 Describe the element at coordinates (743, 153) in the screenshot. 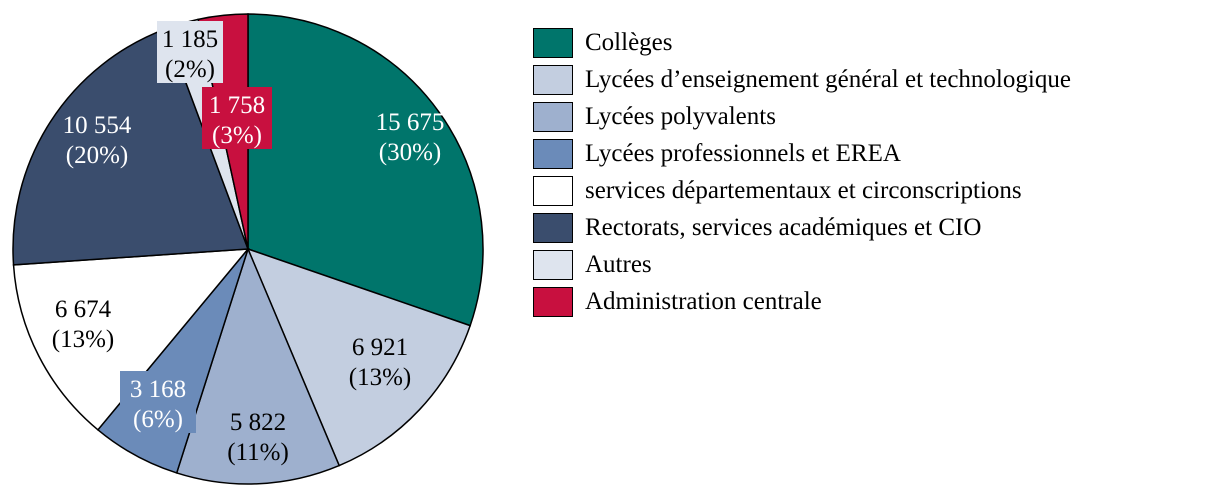

I see `legend-label: Lycées professionnels et EREA` at that location.